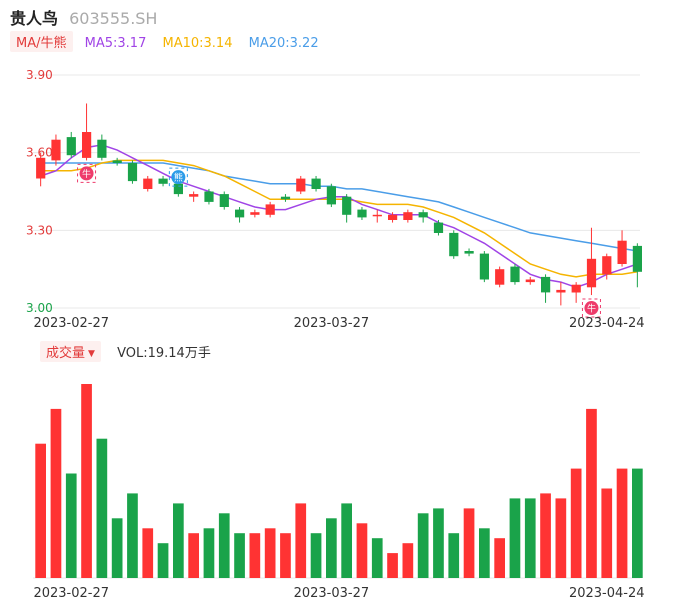  Describe the element at coordinates (41, 41) in the screenshot. I see `ma-indicator-toggle: MA/牛熊` at that location.